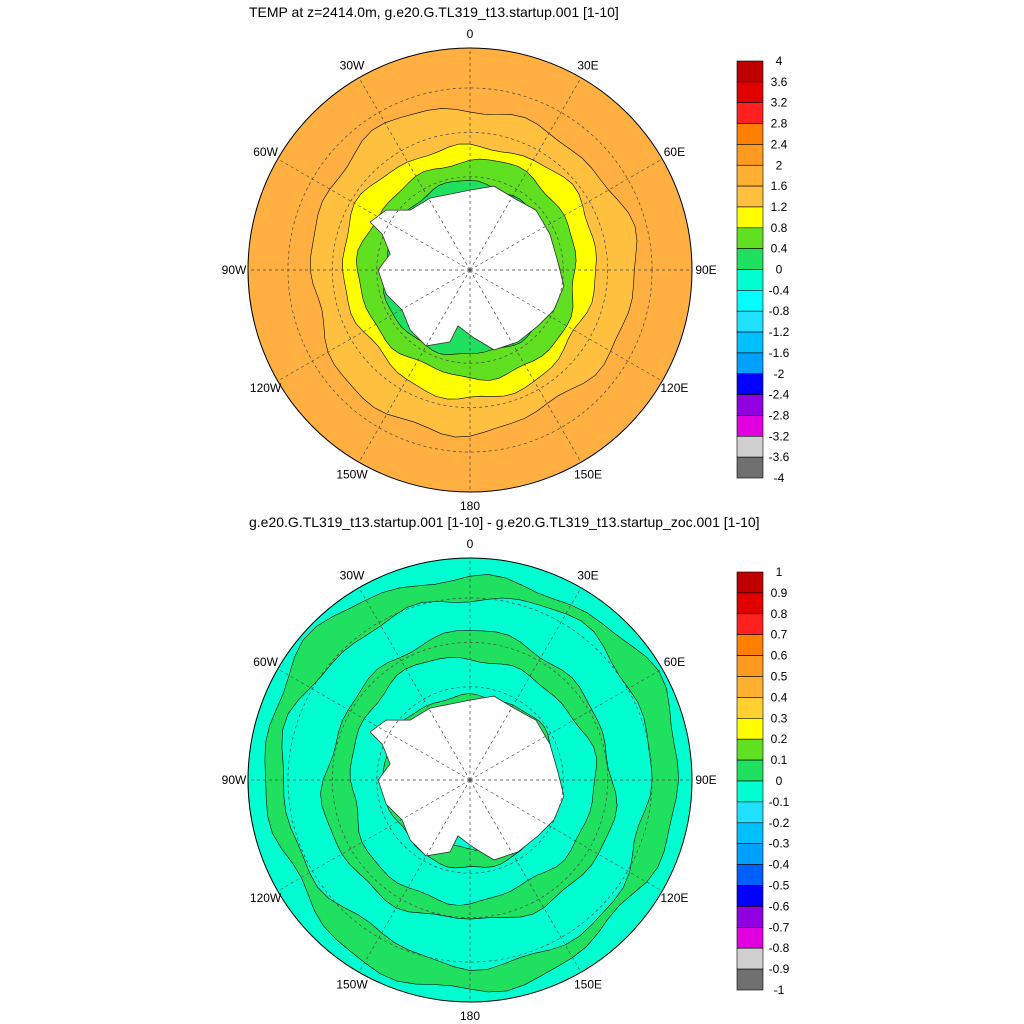  What do you see at coordinates (470, 1016) in the screenshot?
I see `longitude-label: 180` at bounding box center [470, 1016].